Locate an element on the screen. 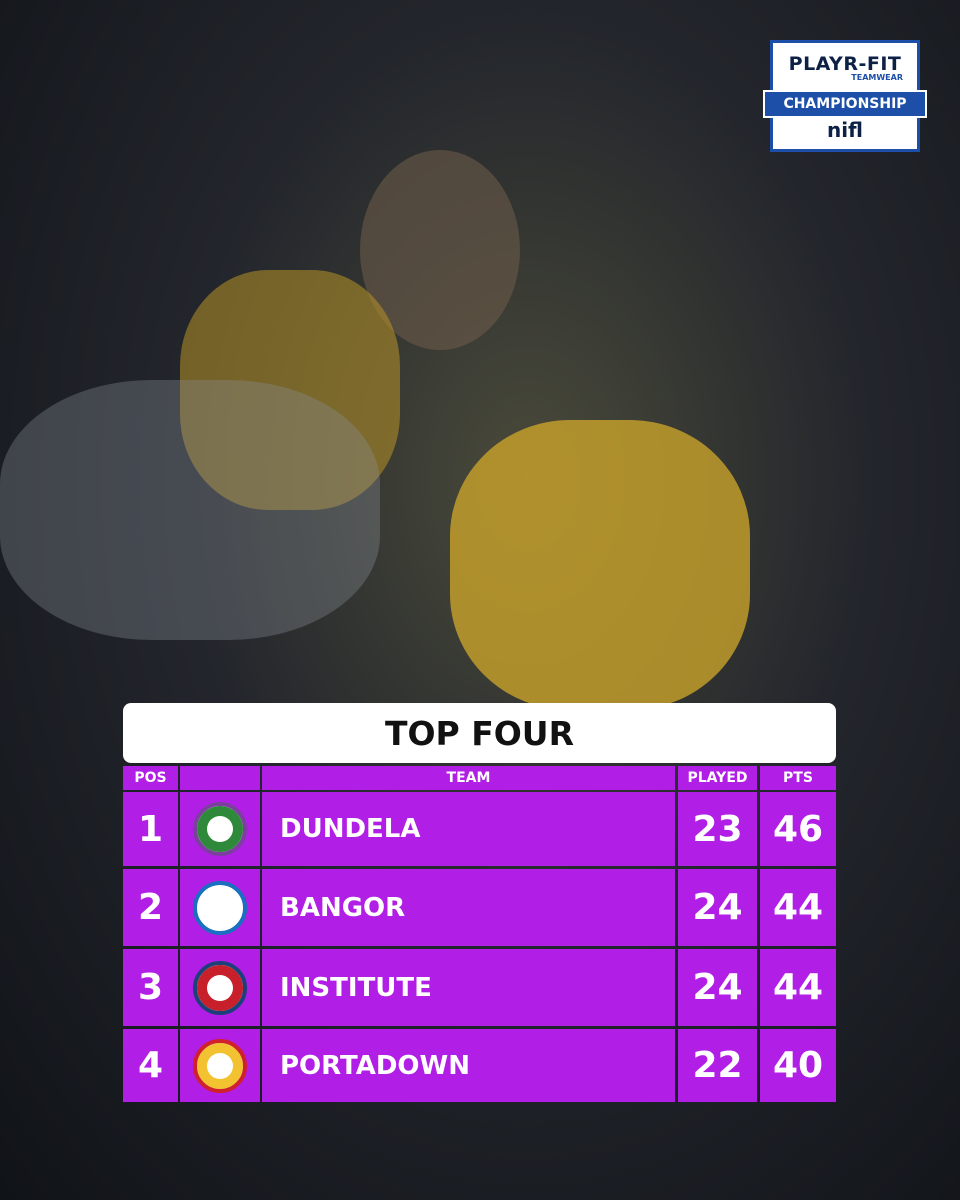  logo-brand: PLAYR-FIT is located at coordinates (845, 64).